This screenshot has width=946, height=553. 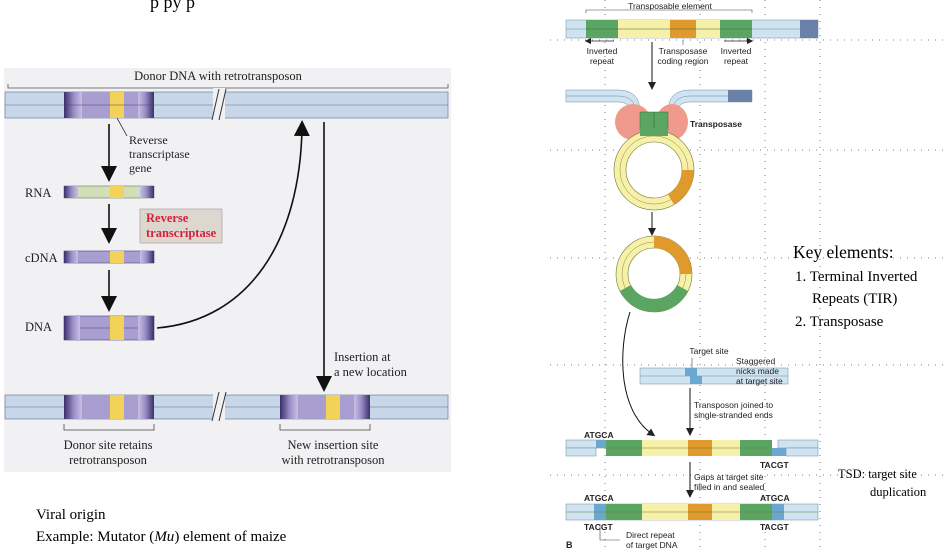 What do you see at coordinates (599, 435) in the screenshot?
I see `atgca-seq-1: ATGCA` at bounding box center [599, 435].